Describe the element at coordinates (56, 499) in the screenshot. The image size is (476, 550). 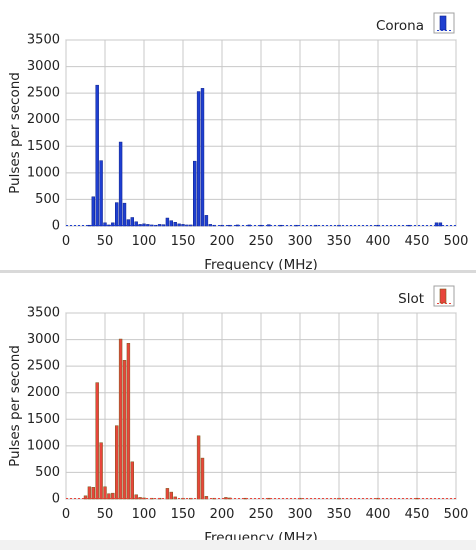
I see `slot-y-tick-label: 0` at that location.